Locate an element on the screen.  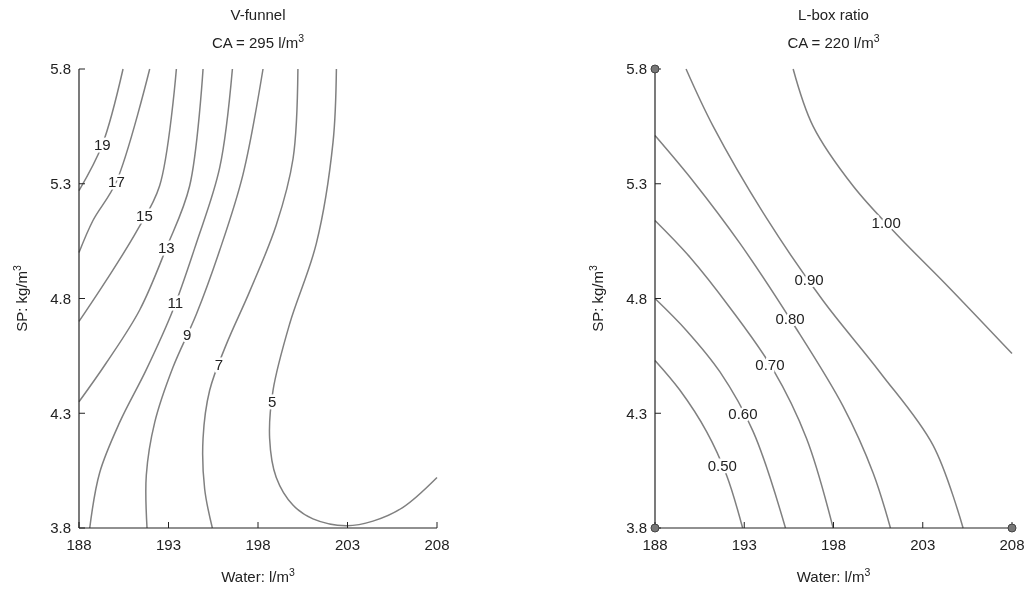
series-label: 15 is located at coordinates (144, 216).